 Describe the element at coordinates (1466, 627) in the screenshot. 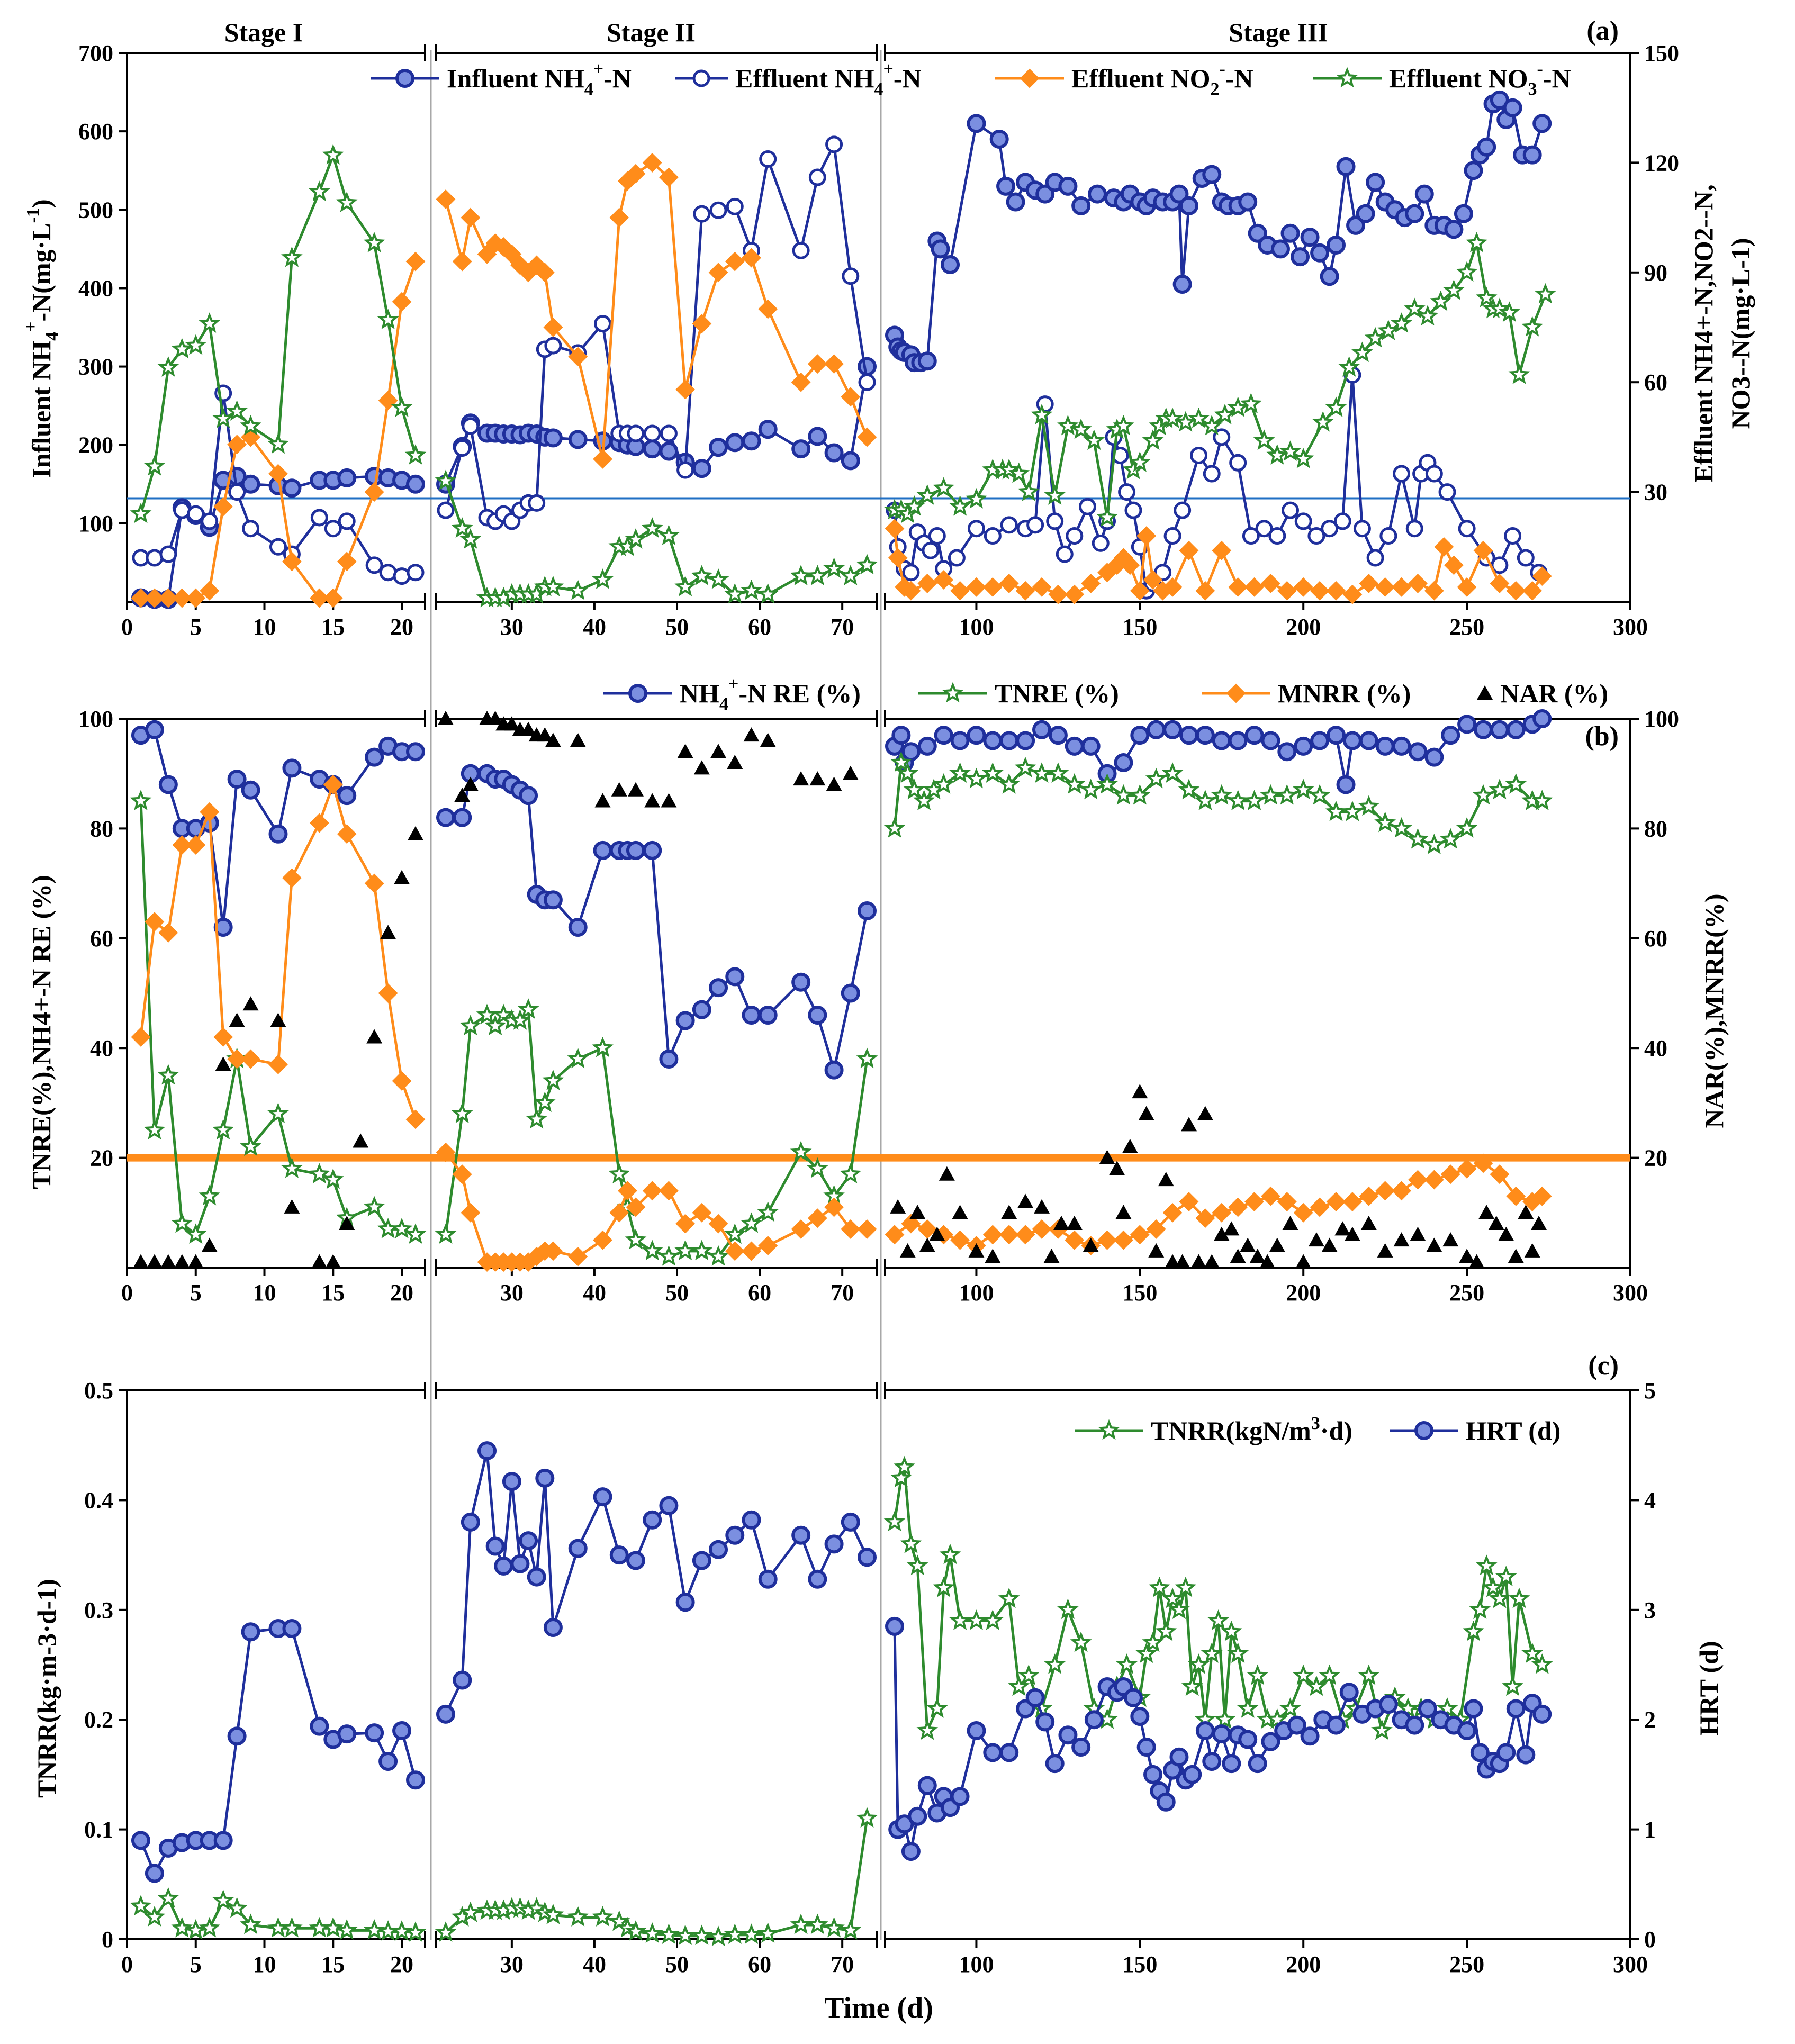

I see `x-tick-label: 250` at that location.